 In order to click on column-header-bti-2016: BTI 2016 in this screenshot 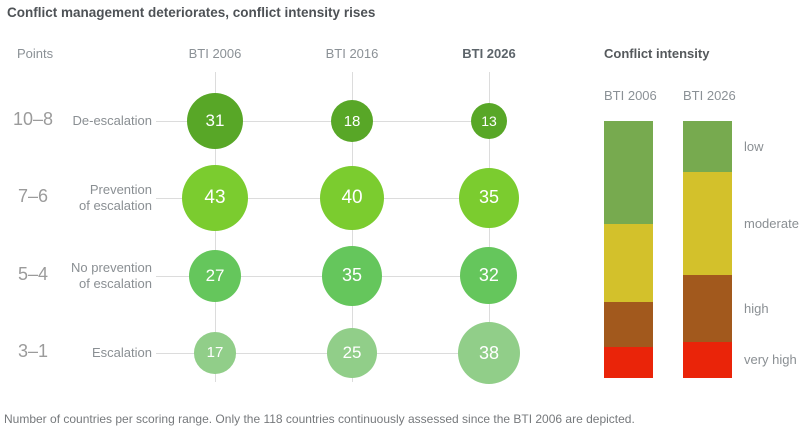, I will do `click(352, 53)`.